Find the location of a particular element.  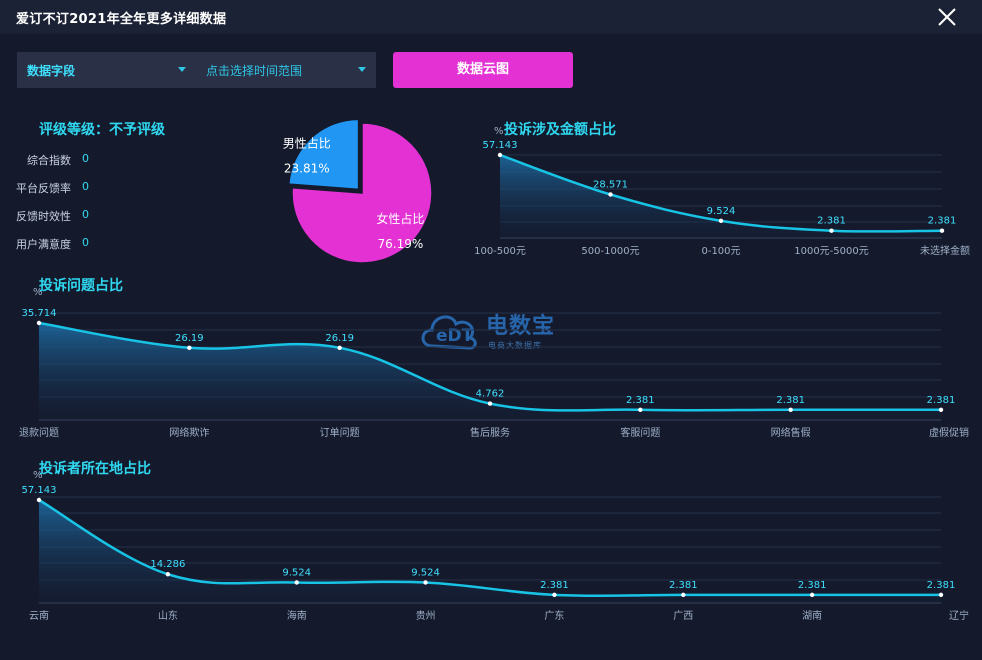

rating-label: 平台反馈率 is located at coordinates (43, 188).